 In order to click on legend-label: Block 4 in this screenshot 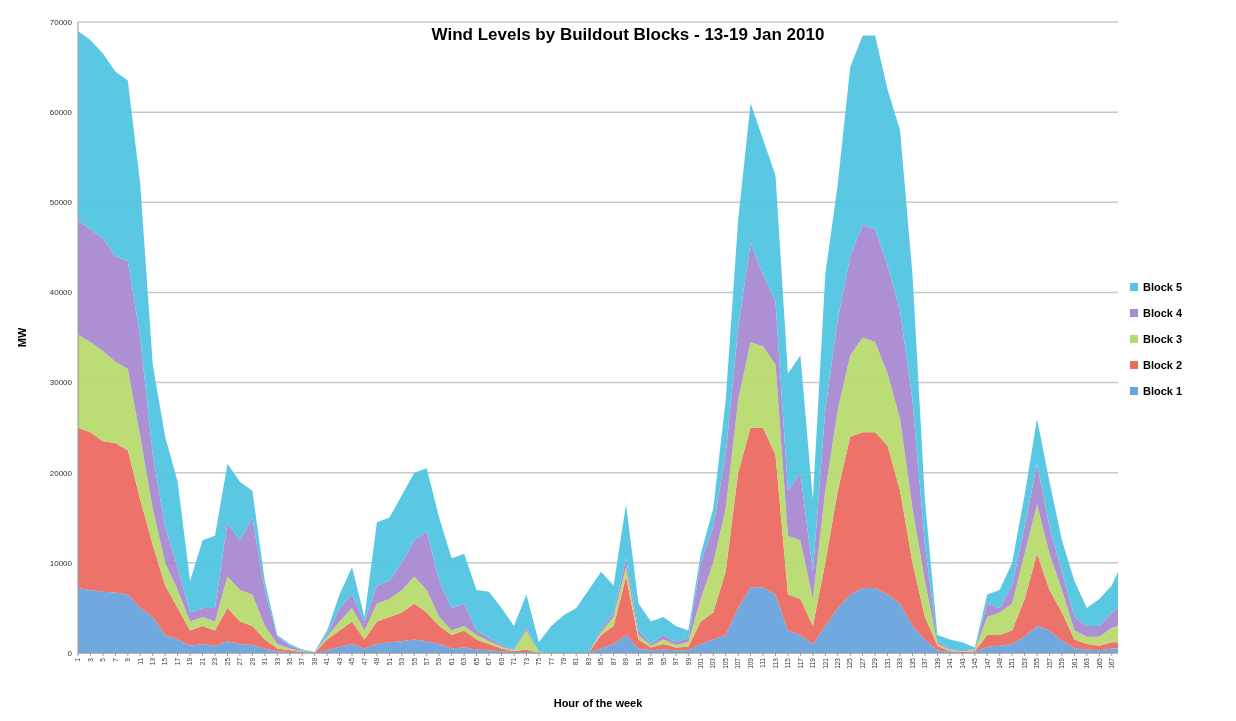, I will do `click(1163, 312)`.